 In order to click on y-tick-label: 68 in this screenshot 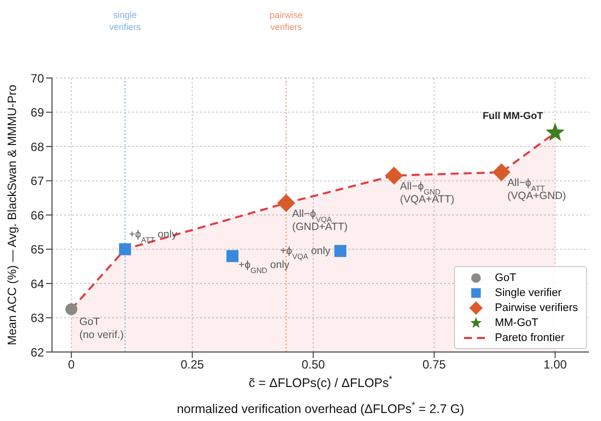, I will do `click(37, 147)`.